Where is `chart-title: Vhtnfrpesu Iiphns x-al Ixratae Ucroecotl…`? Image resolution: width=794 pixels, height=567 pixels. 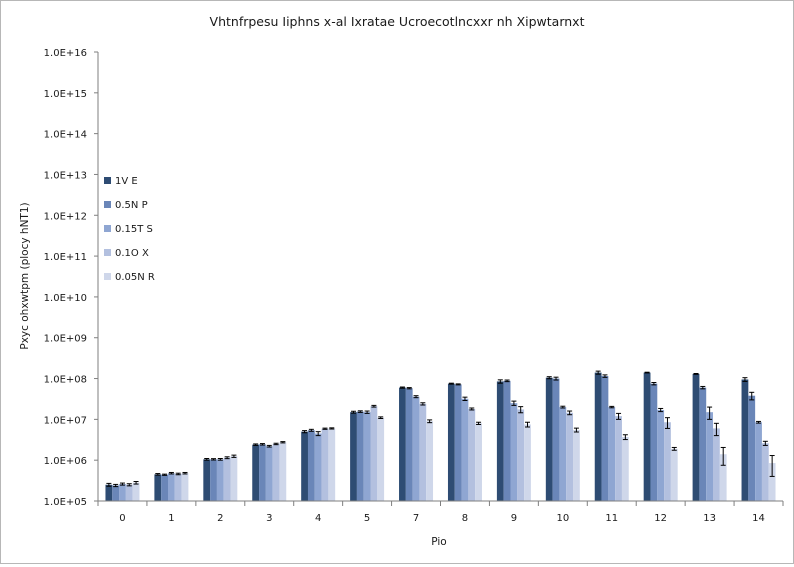 chart-title: Vhtnfrpesu Iiphns x-al Ixratae Ucroecotl… is located at coordinates (397, 21).